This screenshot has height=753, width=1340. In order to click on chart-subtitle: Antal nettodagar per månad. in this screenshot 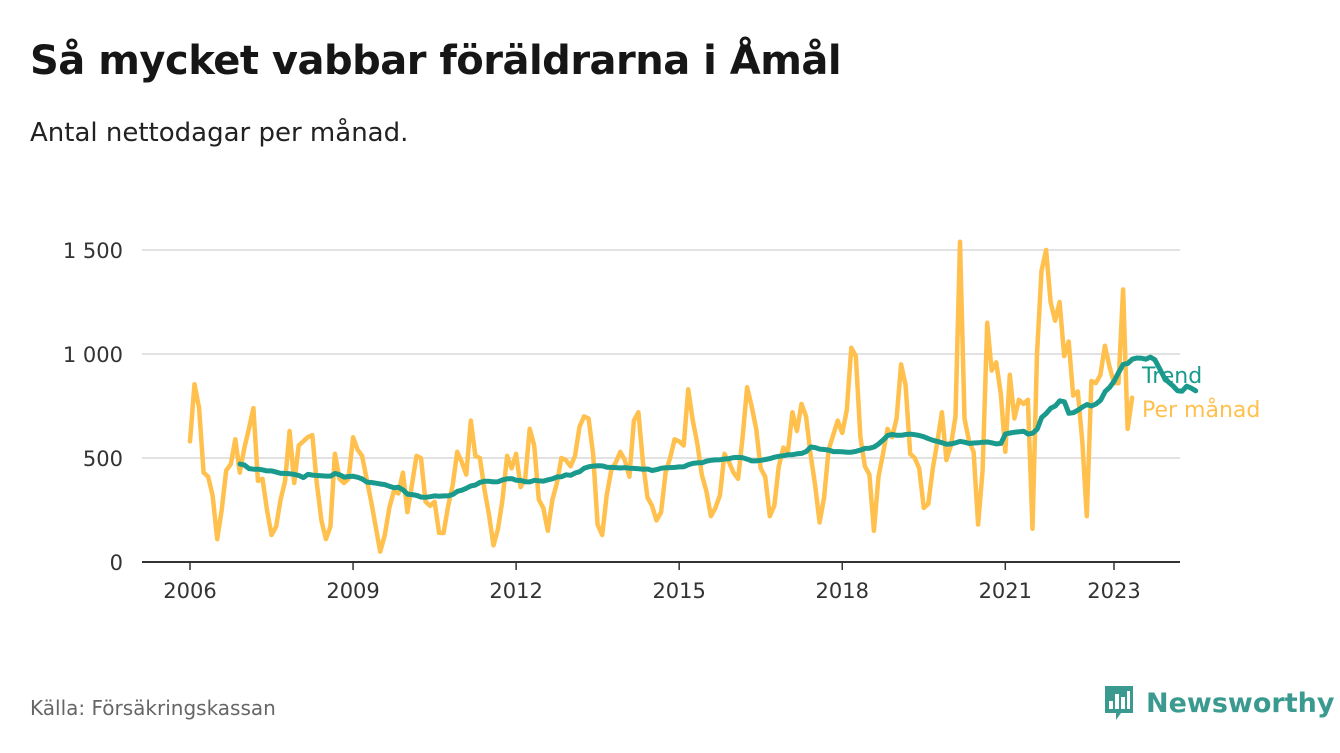, I will do `click(219, 133)`.